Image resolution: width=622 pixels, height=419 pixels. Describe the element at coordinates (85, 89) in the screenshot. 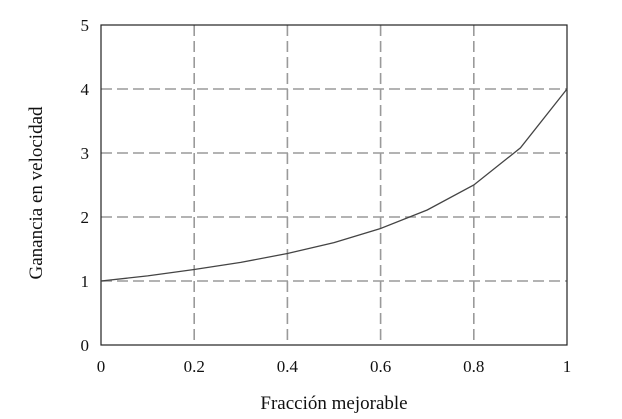

I see `y-tick-label: 4` at that location.